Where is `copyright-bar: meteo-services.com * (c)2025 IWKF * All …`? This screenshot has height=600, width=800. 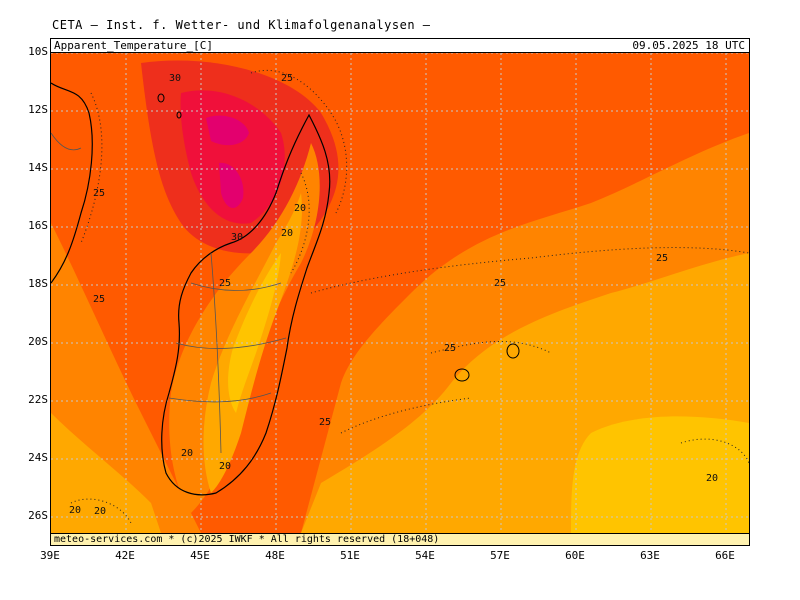
copyright-bar: meteo-services.com * (c)2025 IWKF * All … is located at coordinates (400, 539).